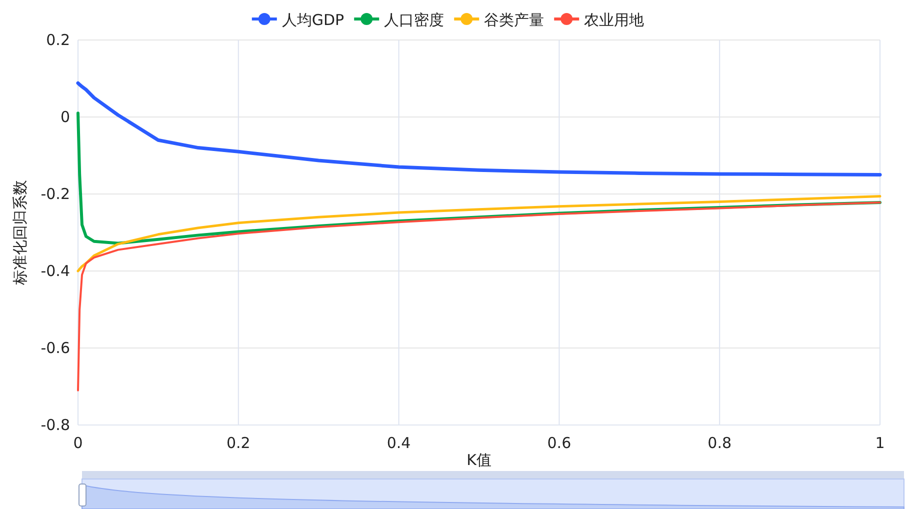 The width and height of the screenshot is (906, 509). Describe the element at coordinates (313, 20) in the screenshot. I see `legend-label: 人均GDP` at that location.